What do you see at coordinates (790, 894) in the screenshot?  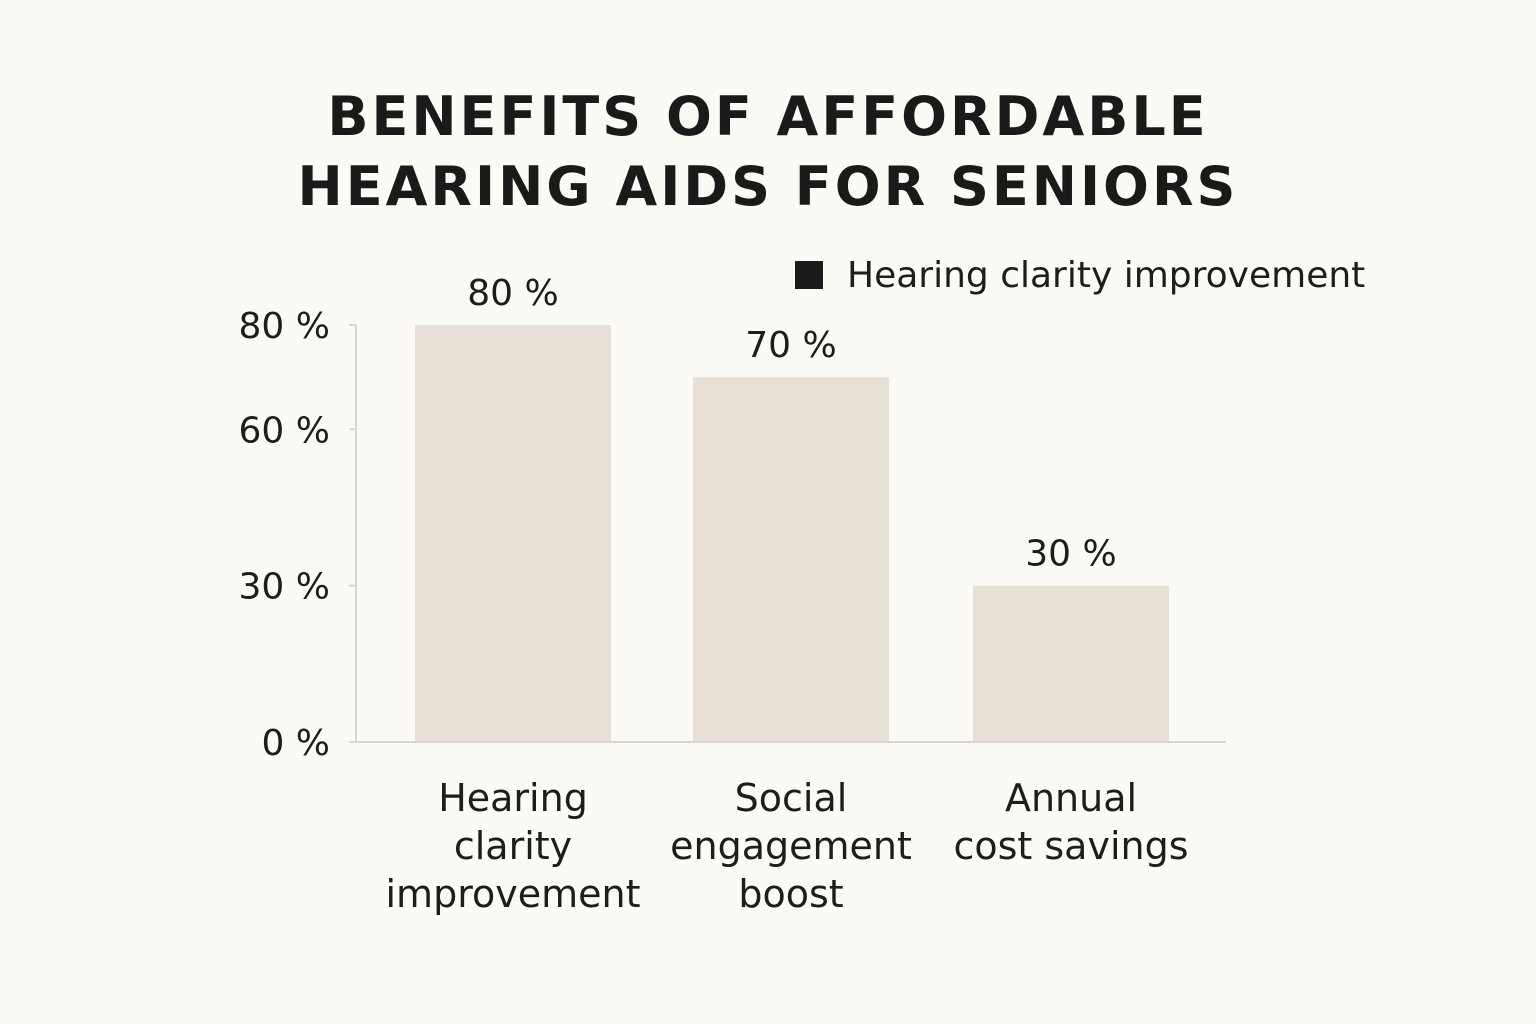 I see `category-label-line: boost` at bounding box center [790, 894].